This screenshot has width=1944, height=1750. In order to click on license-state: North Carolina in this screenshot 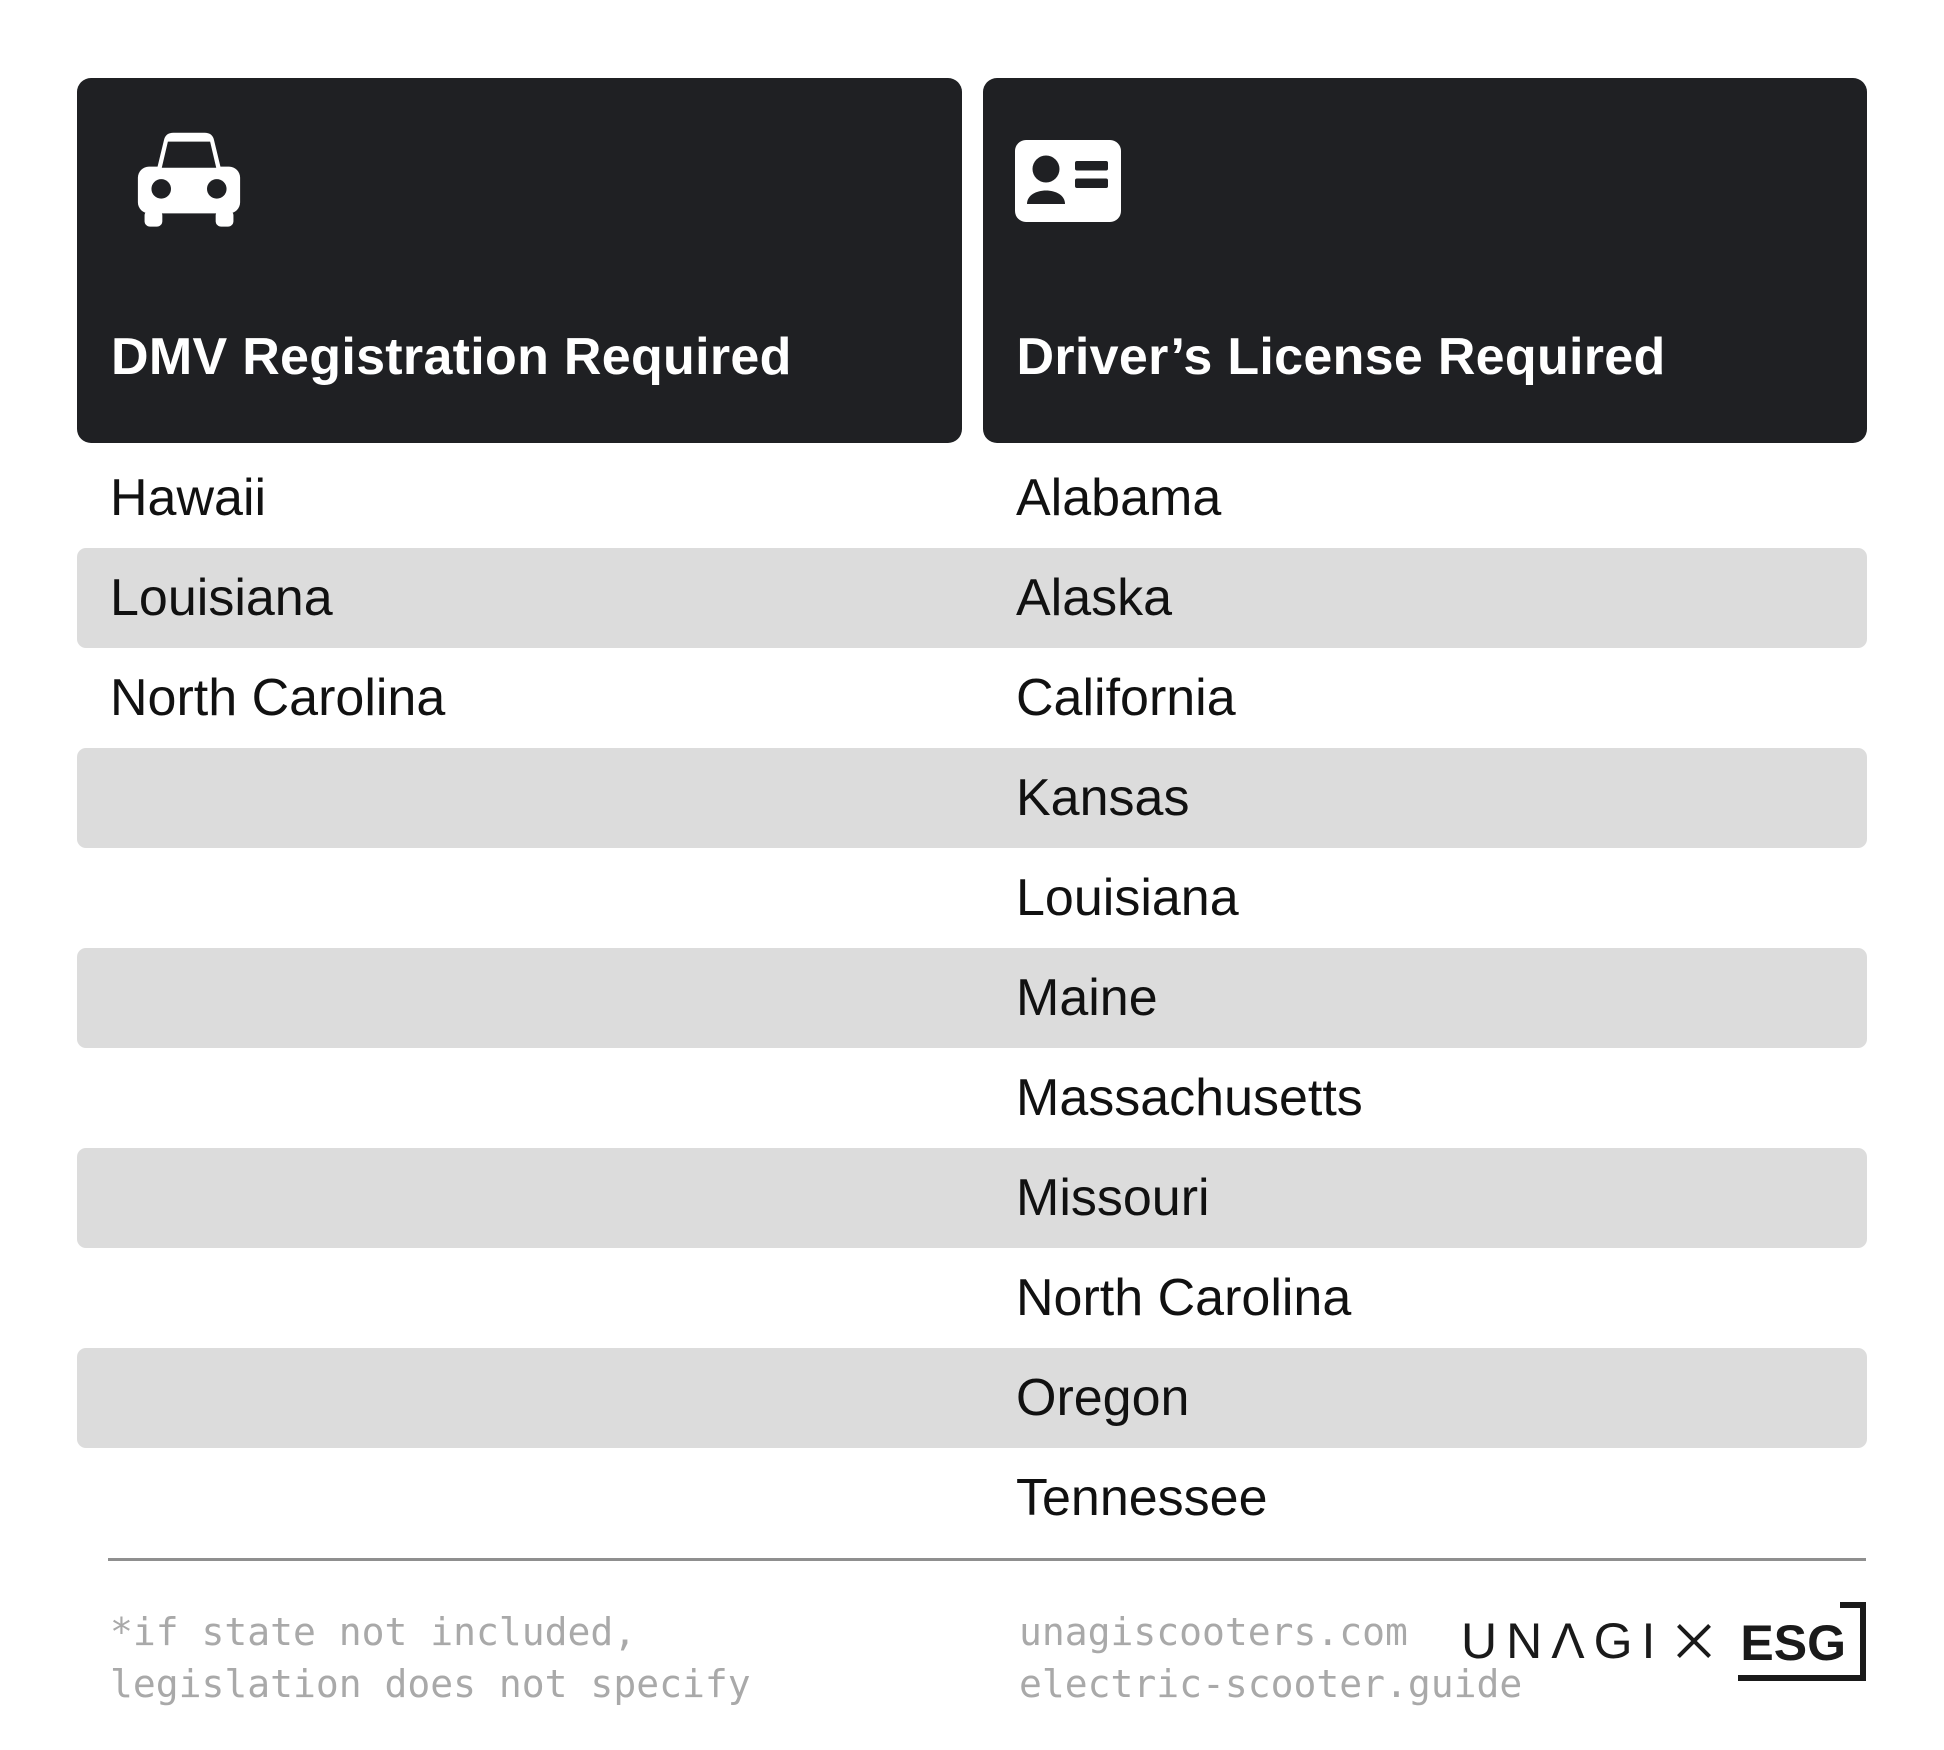, I will do `click(1184, 1298)`.